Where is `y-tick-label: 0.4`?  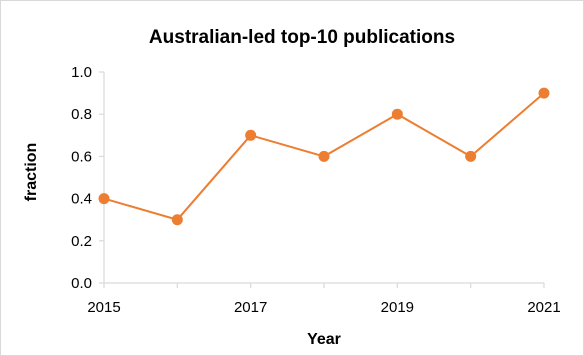 y-tick-label: 0.4 is located at coordinates (81, 199).